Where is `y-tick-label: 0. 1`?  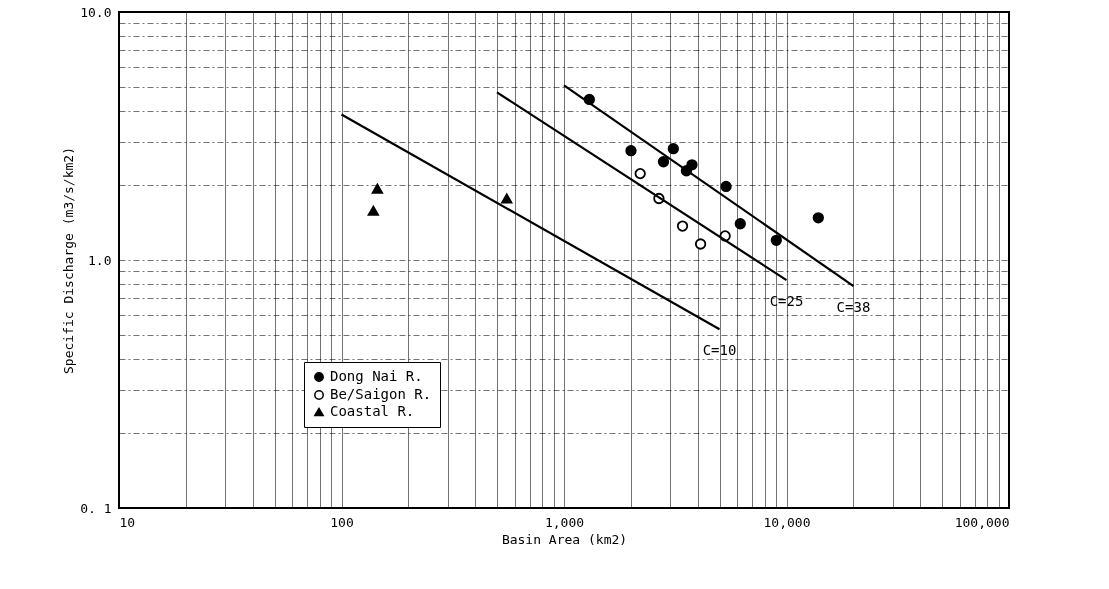 y-tick-label: 0. 1 is located at coordinates (96, 508).